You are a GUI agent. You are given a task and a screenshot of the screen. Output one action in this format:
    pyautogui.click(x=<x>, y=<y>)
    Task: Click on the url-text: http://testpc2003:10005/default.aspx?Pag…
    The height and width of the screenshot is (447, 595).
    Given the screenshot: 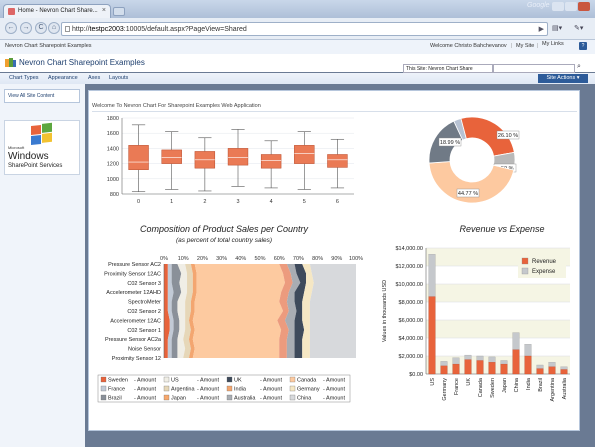 What is the action you would take?
    pyautogui.click(x=159, y=29)
    